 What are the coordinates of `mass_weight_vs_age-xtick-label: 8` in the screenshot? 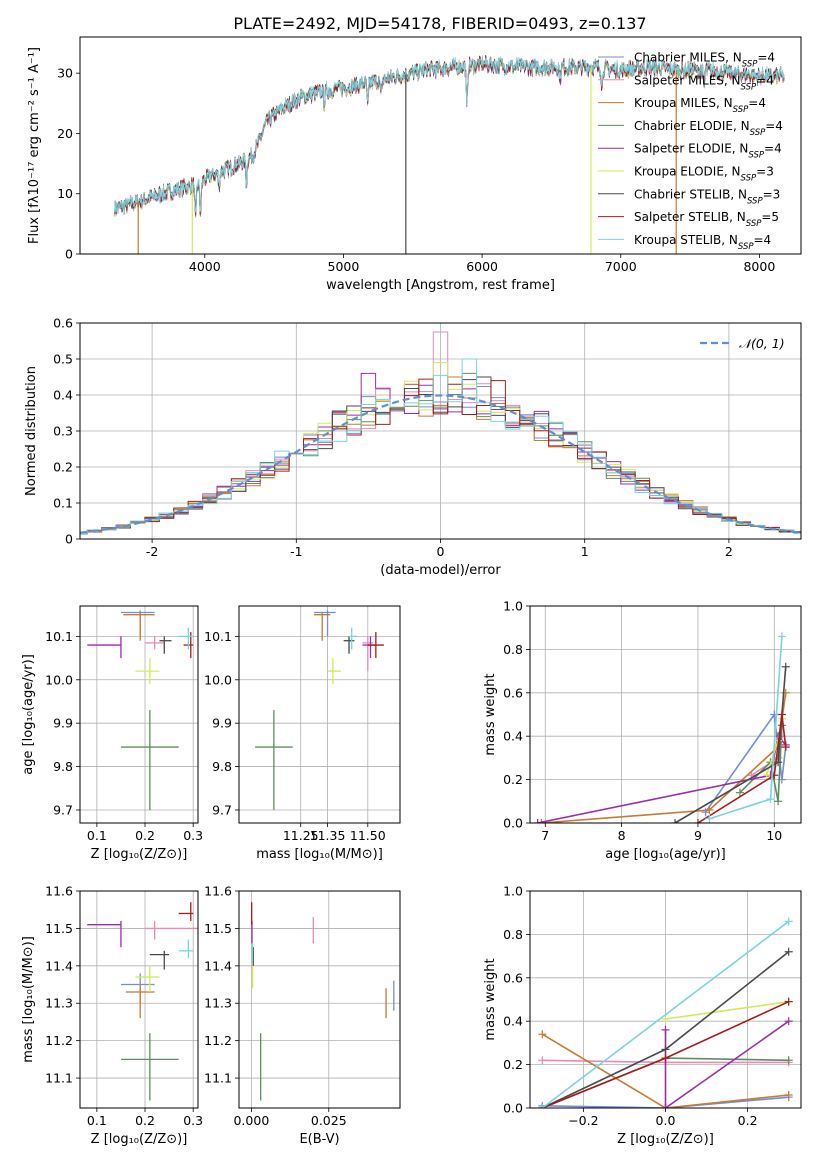 It's located at (622, 835).